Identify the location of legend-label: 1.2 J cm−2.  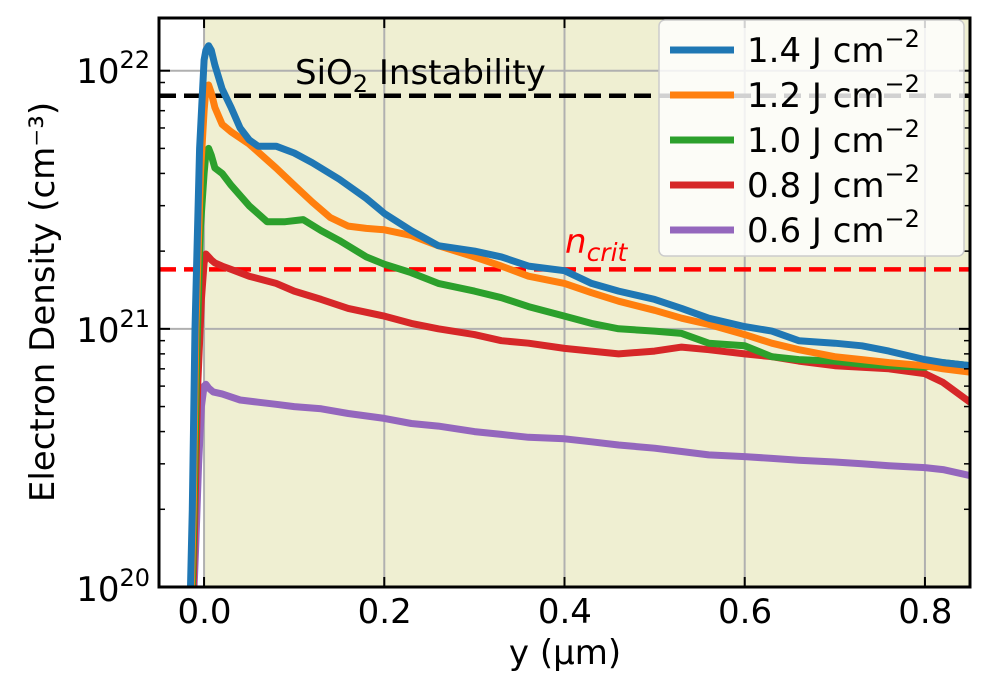
(833, 93).